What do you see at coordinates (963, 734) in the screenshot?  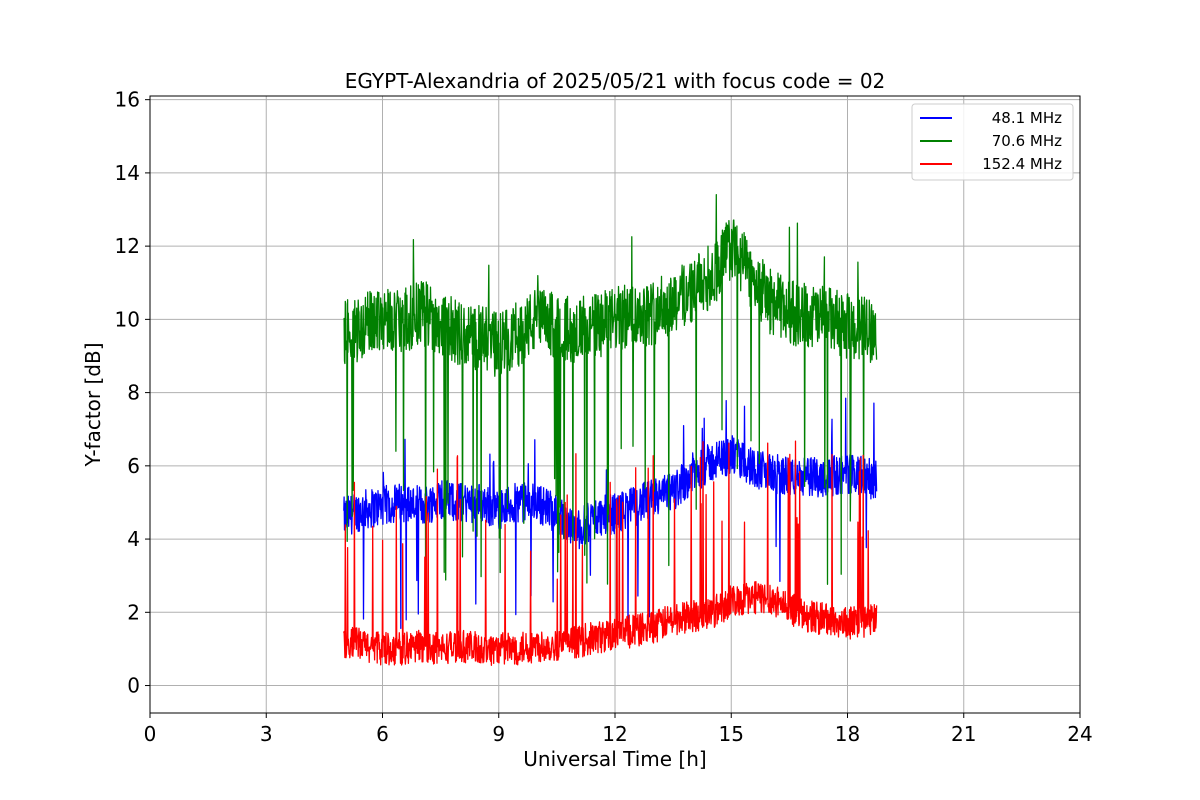 I see `x-tick-label: 21` at bounding box center [963, 734].